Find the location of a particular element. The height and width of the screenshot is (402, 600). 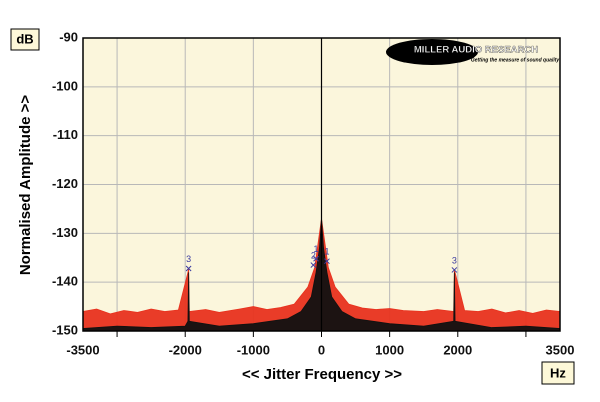

x-unit: Hz is located at coordinates (558, 372).